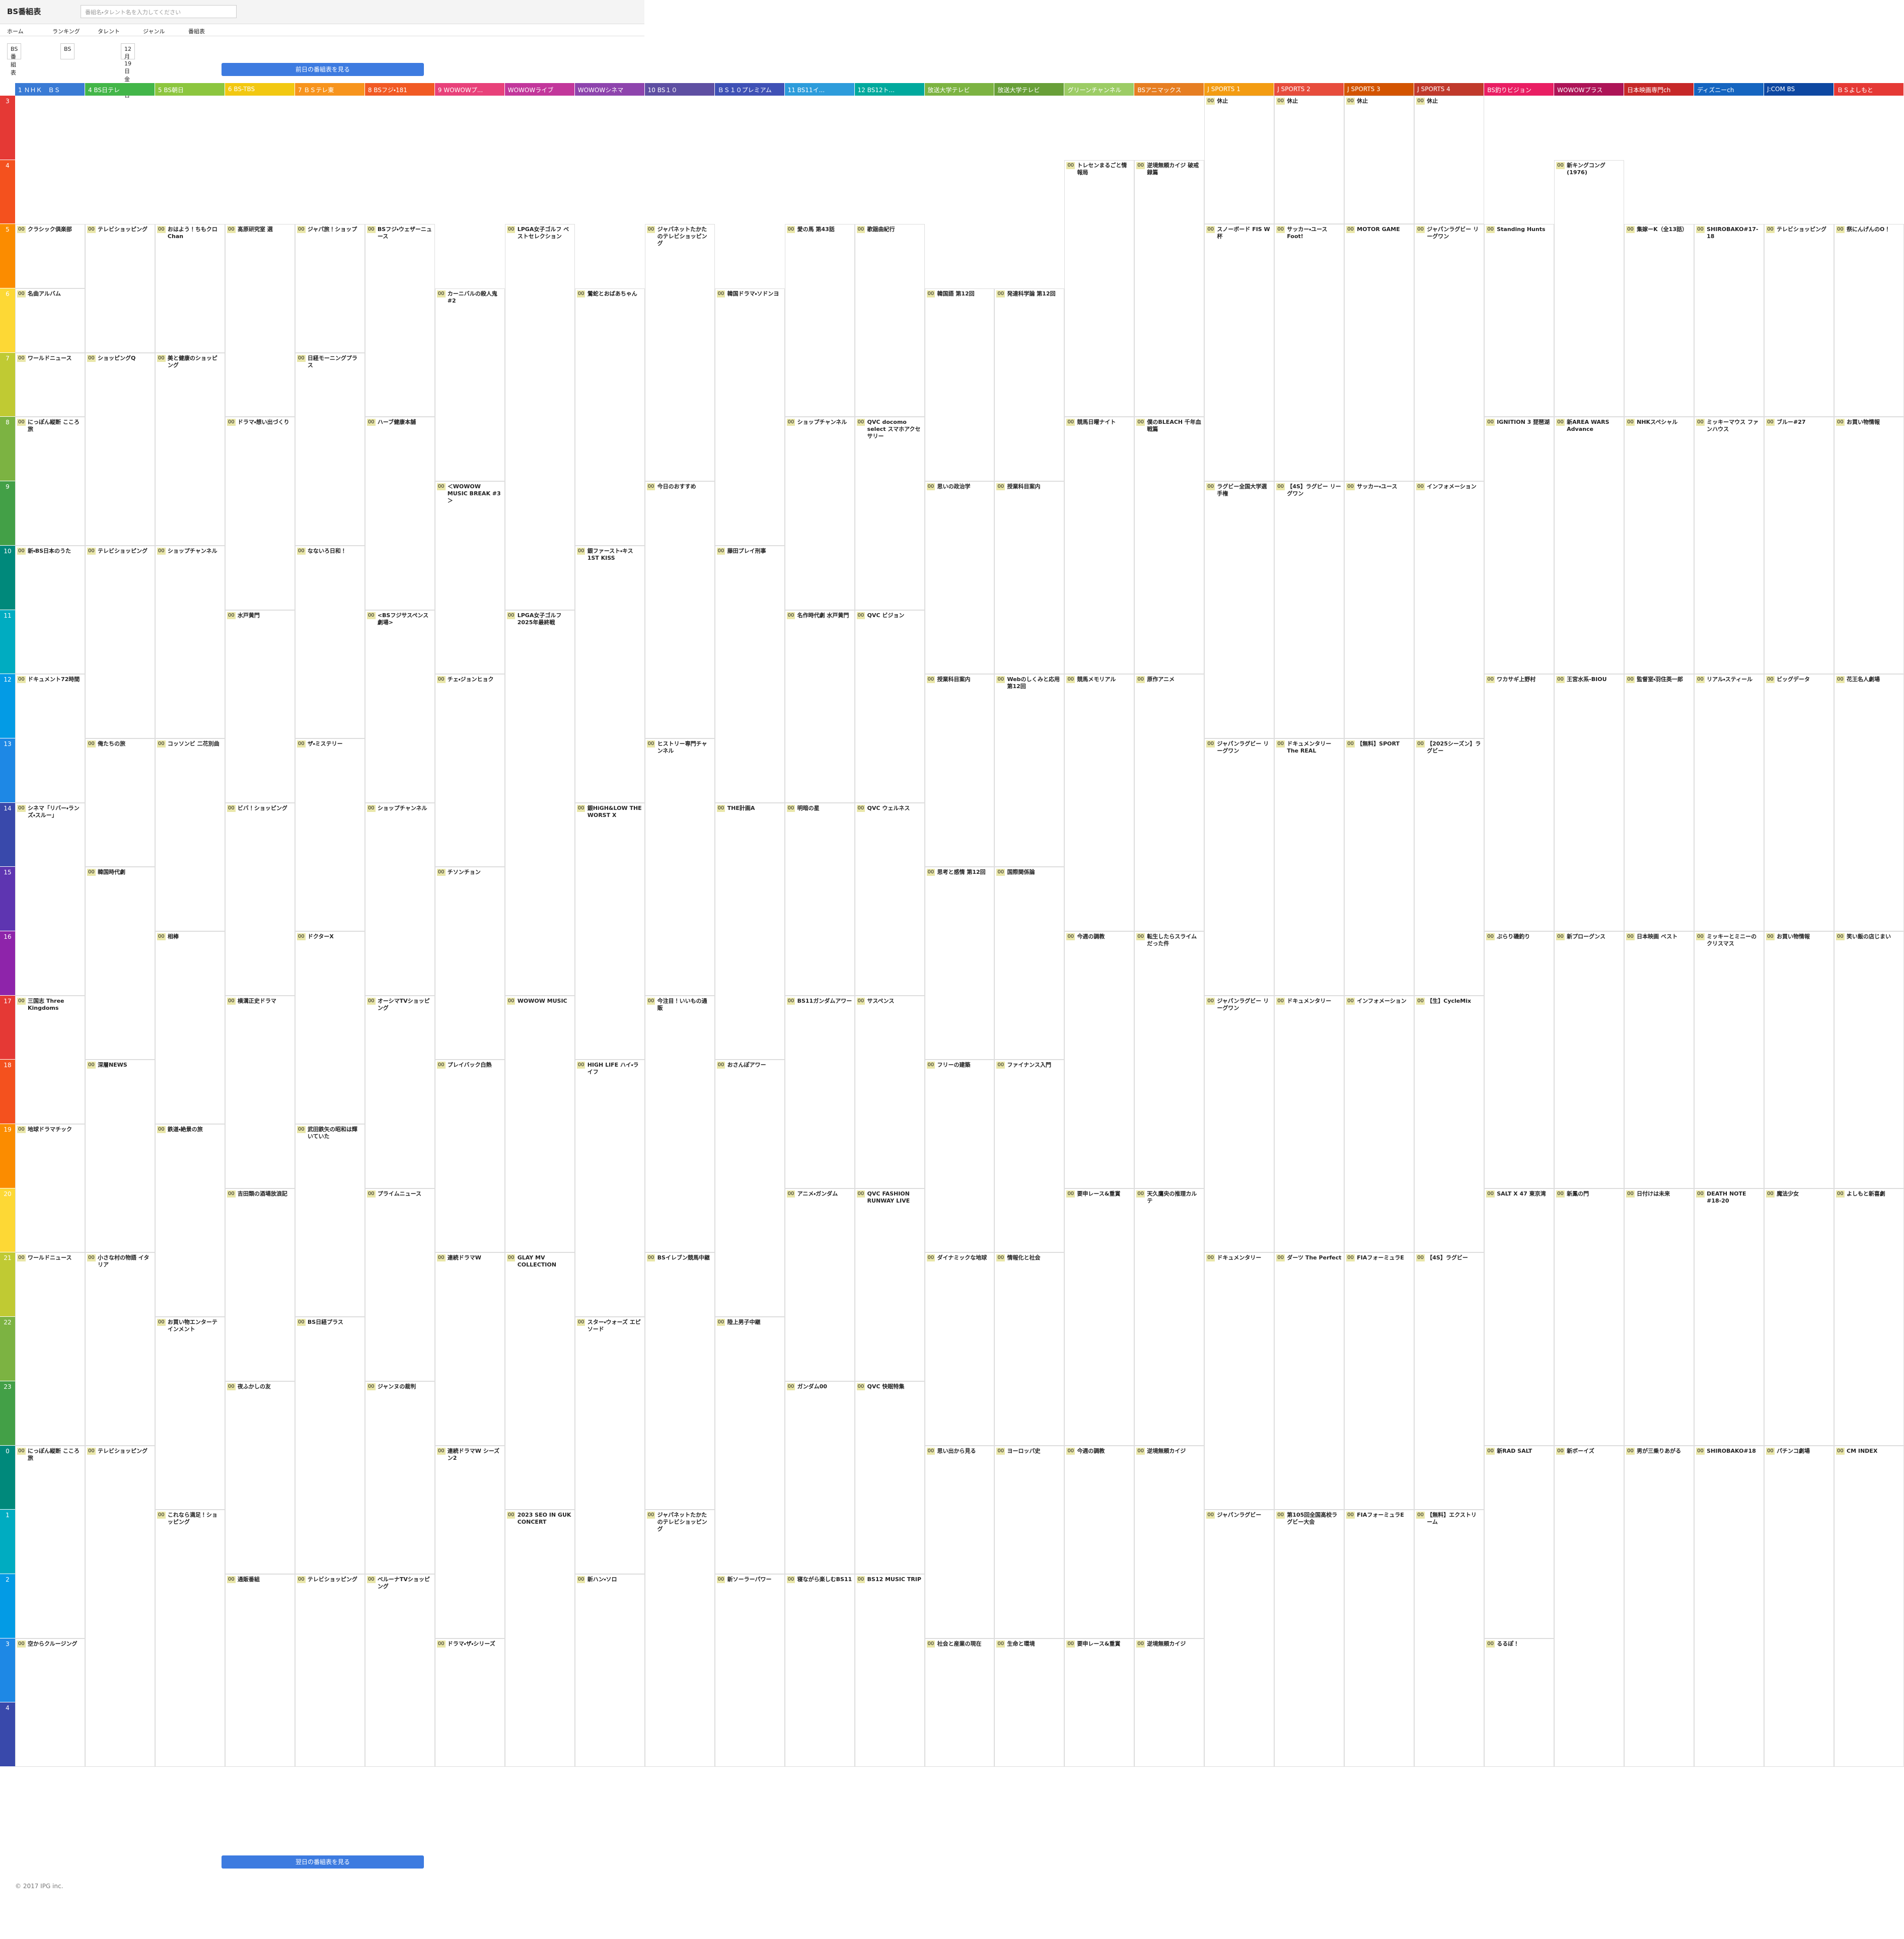 Image resolution: width=1904 pixels, height=1939 pixels. What do you see at coordinates (1449, 1638) in the screenshot?
I see `program: 00 【無料】エクストリーム` at bounding box center [1449, 1638].